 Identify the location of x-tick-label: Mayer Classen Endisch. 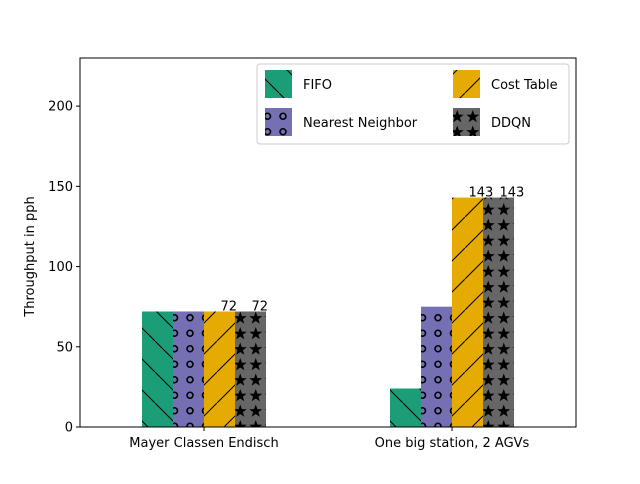
(203, 443).